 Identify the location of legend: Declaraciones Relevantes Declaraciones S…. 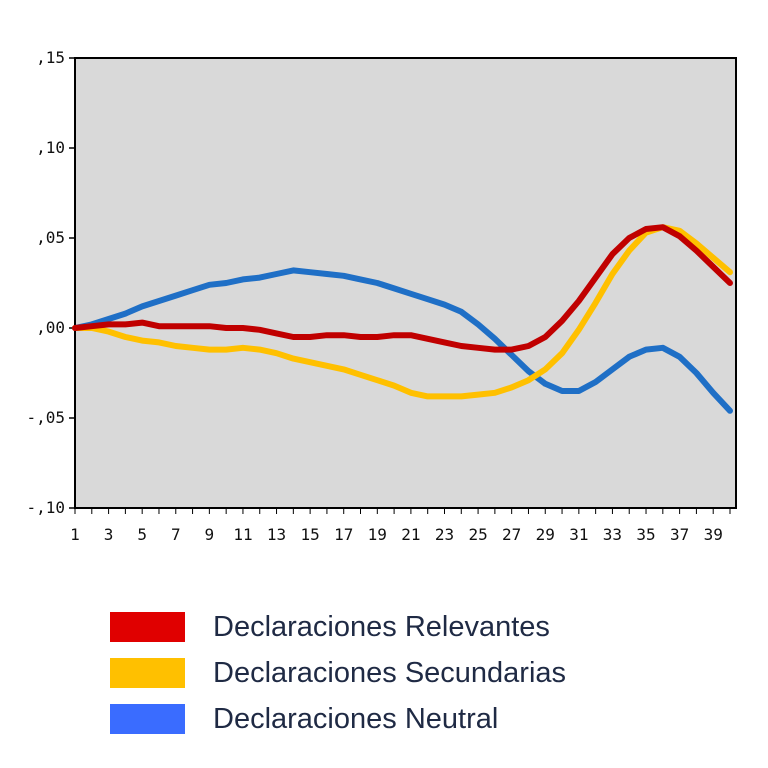
(338, 673).